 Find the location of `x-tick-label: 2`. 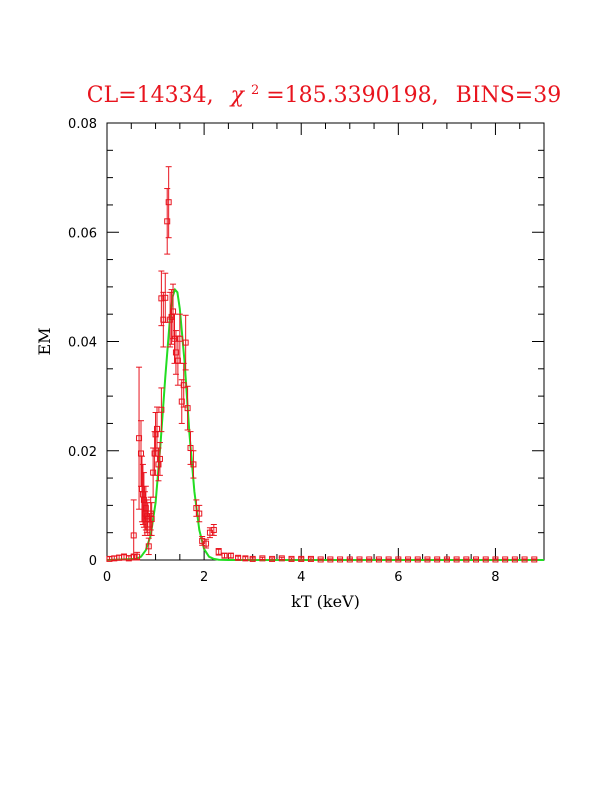

x-tick-label: 2 is located at coordinates (204, 577).